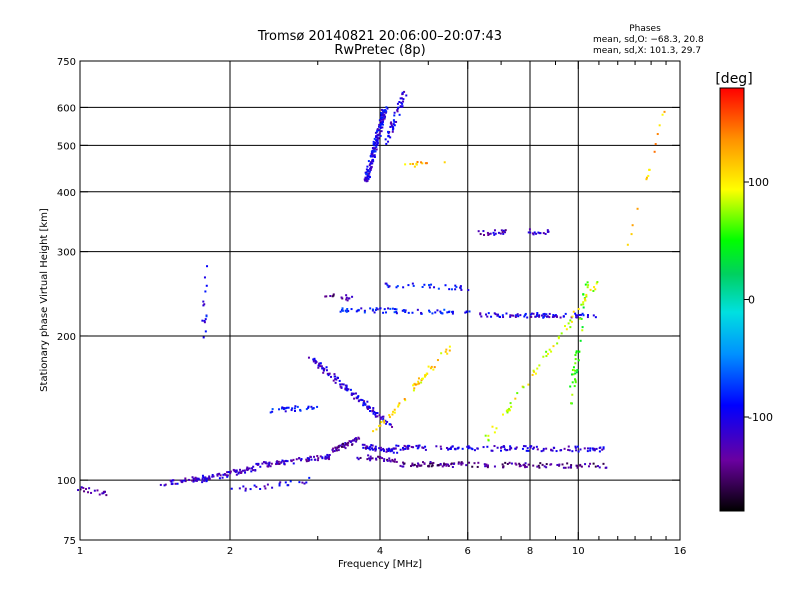 This screenshot has height=600, width=800. What do you see at coordinates (230, 551) in the screenshot?
I see `x-tick-label: 2` at bounding box center [230, 551].